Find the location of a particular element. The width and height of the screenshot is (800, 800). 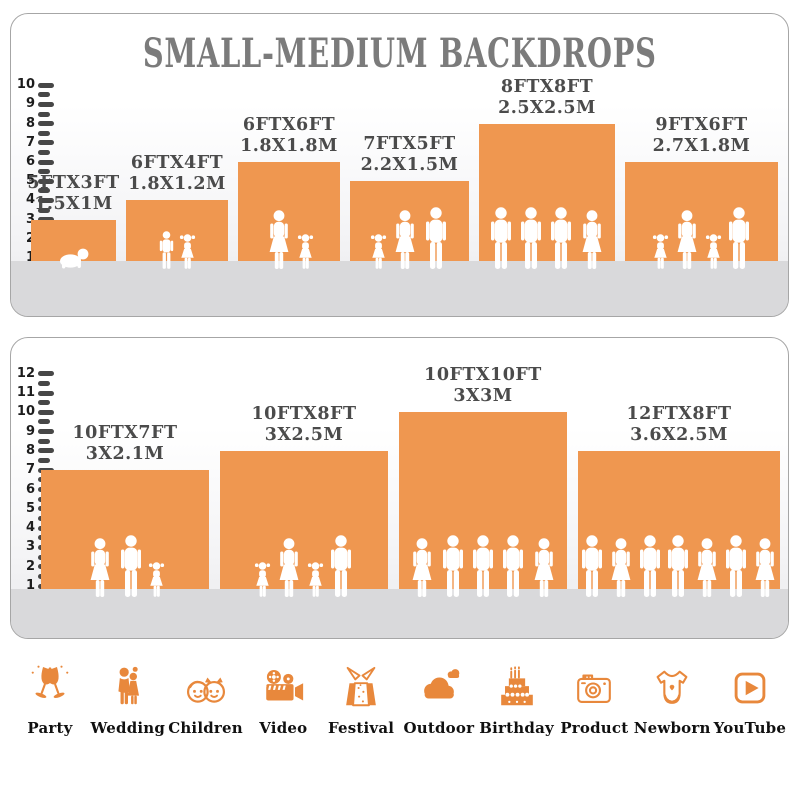

outdoor-icon is located at coordinates (441, 684).